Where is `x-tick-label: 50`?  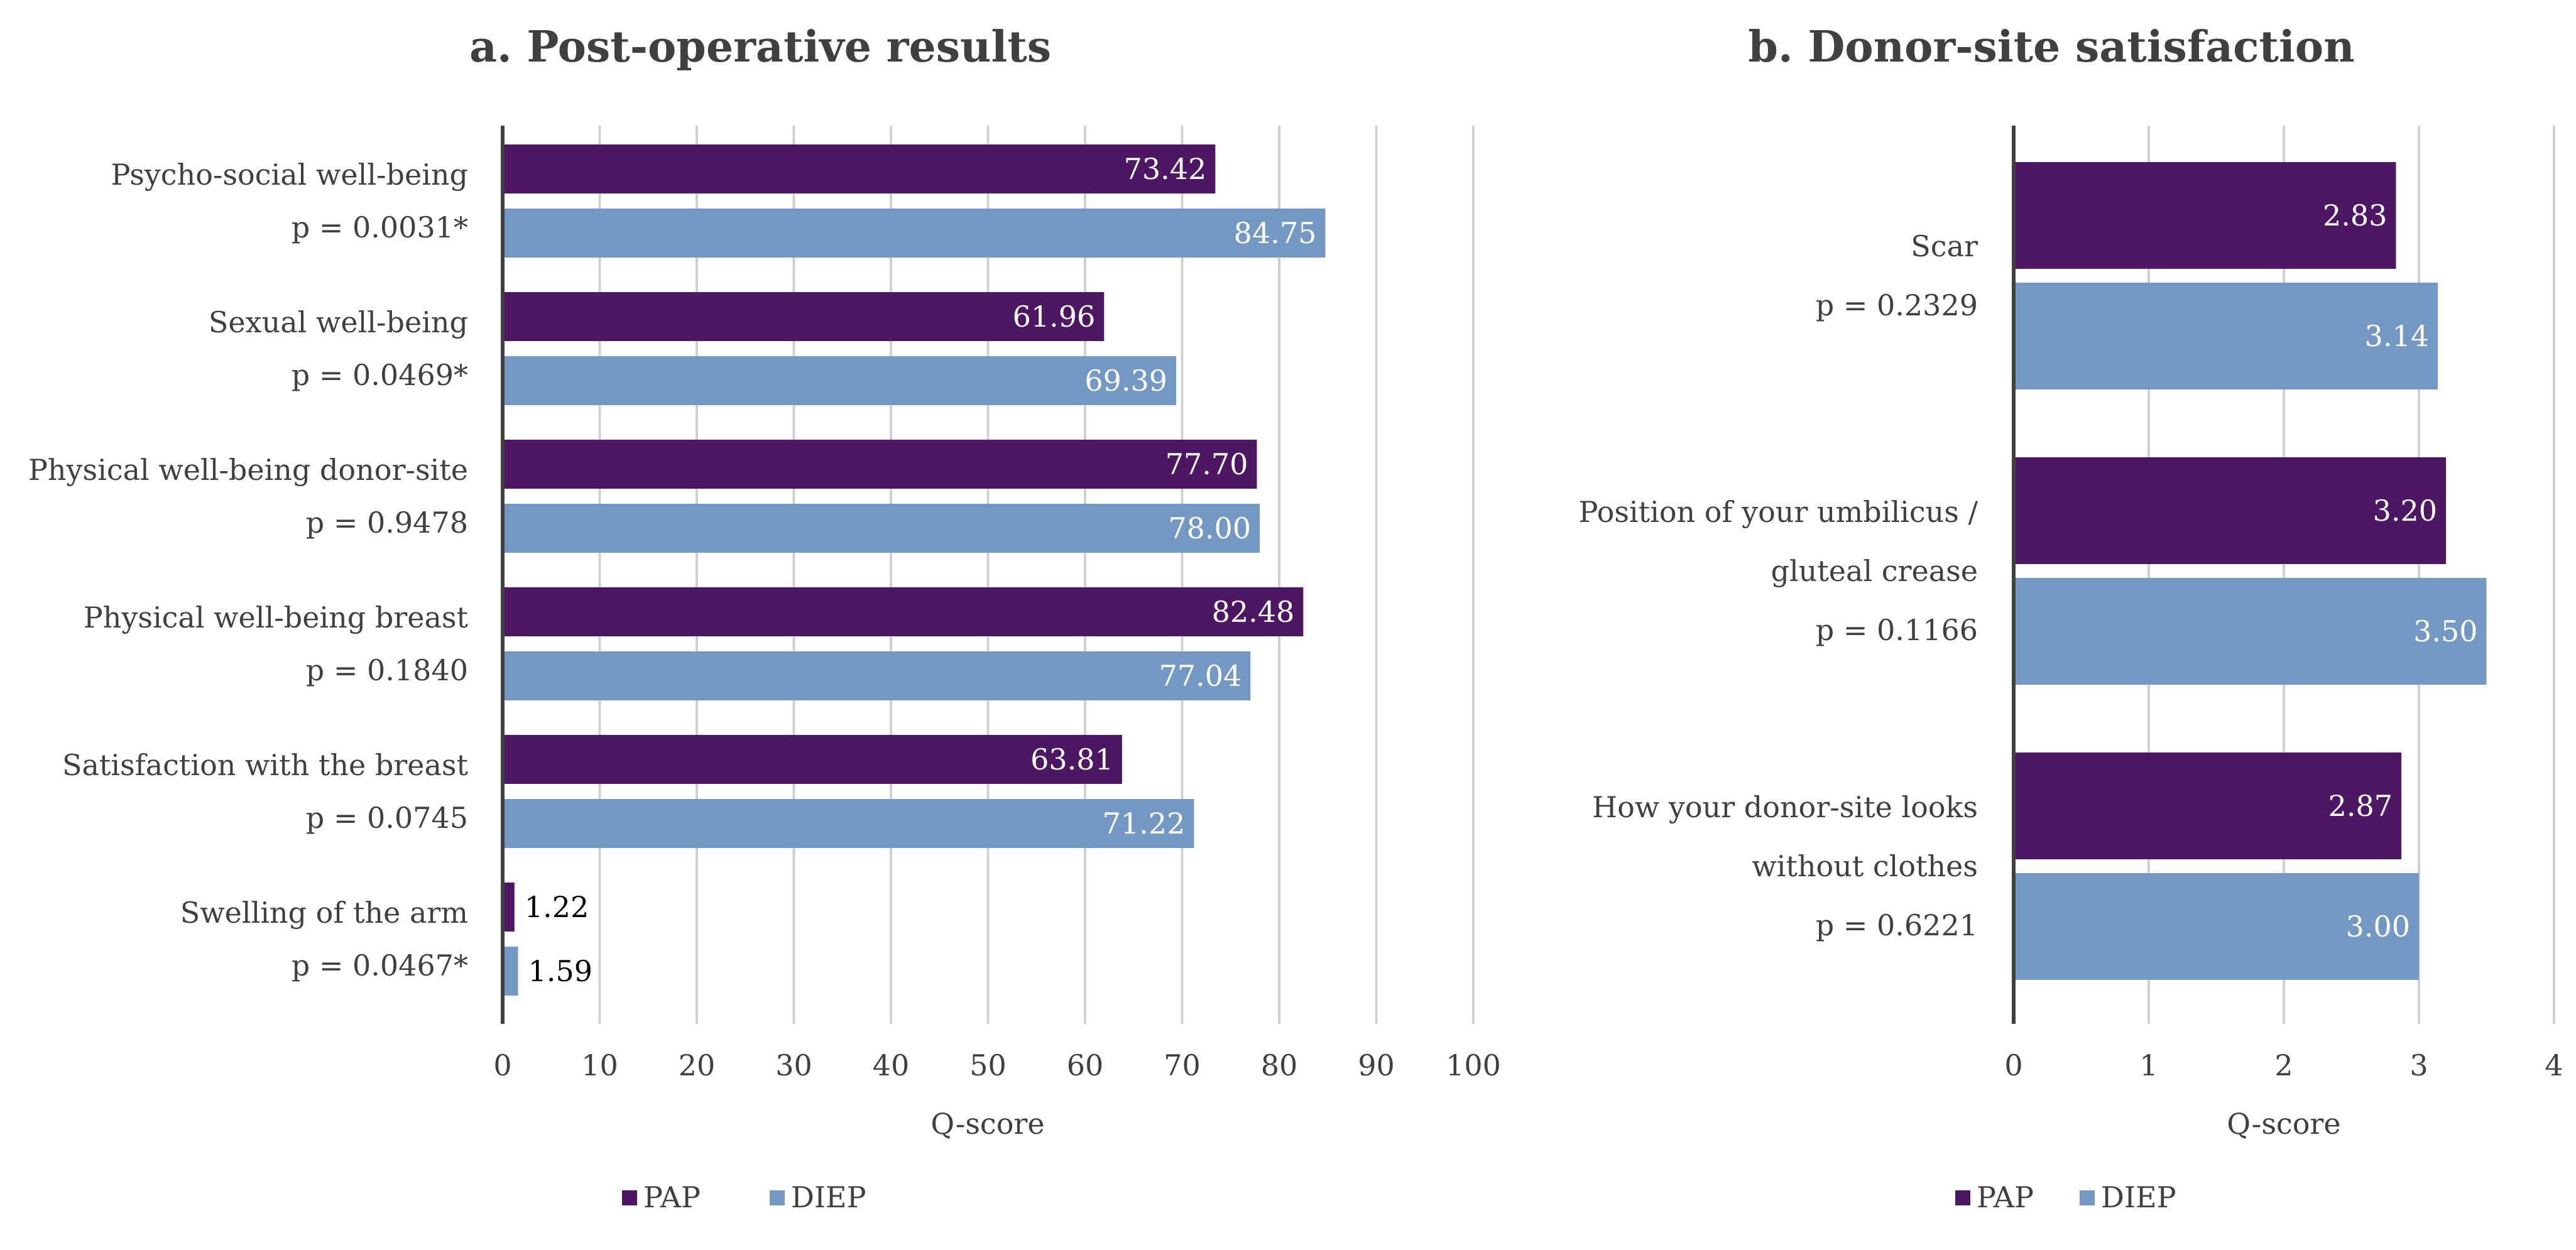 x-tick-label: 50 is located at coordinates (988, 1065).